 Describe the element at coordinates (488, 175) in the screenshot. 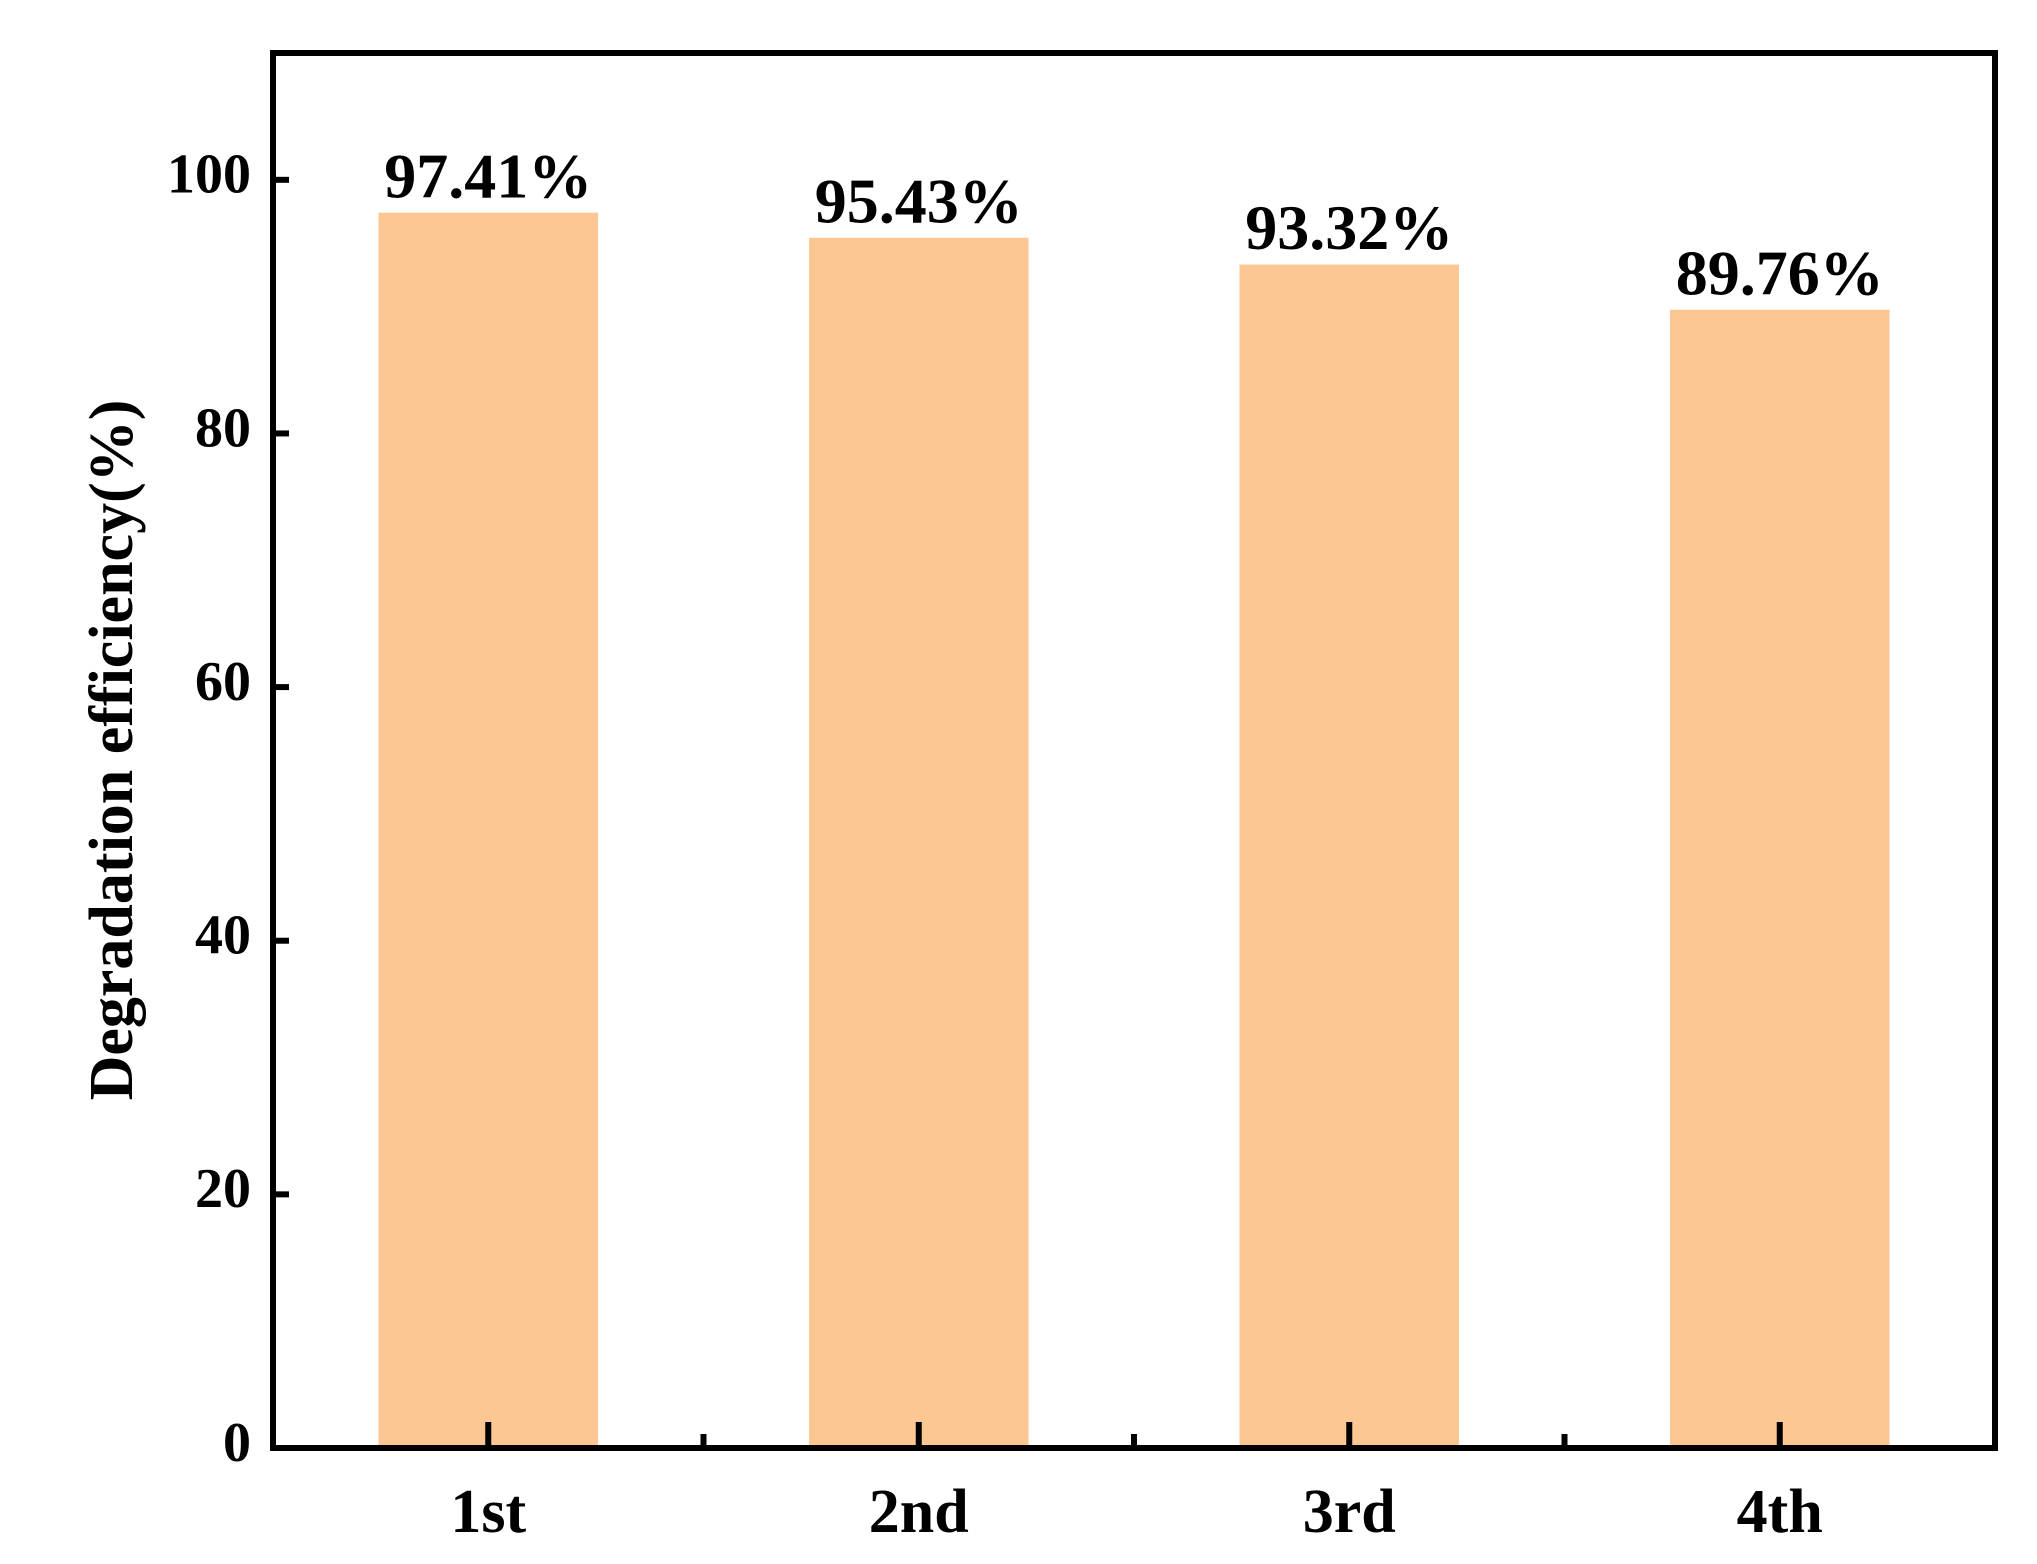

I see `value-label: 97.41%` at that location.